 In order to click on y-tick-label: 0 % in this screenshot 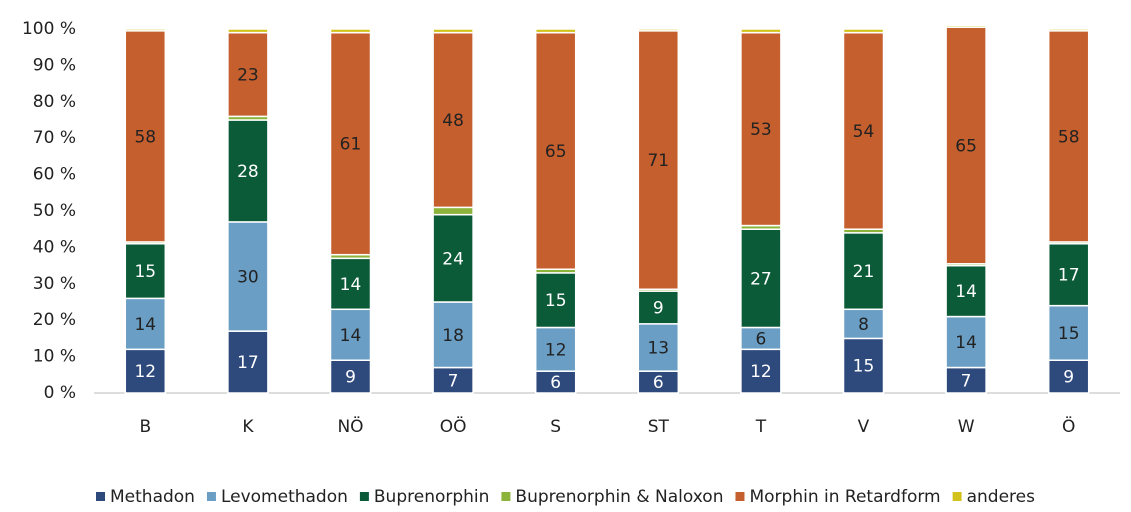, I will do `click(60, 393)`.